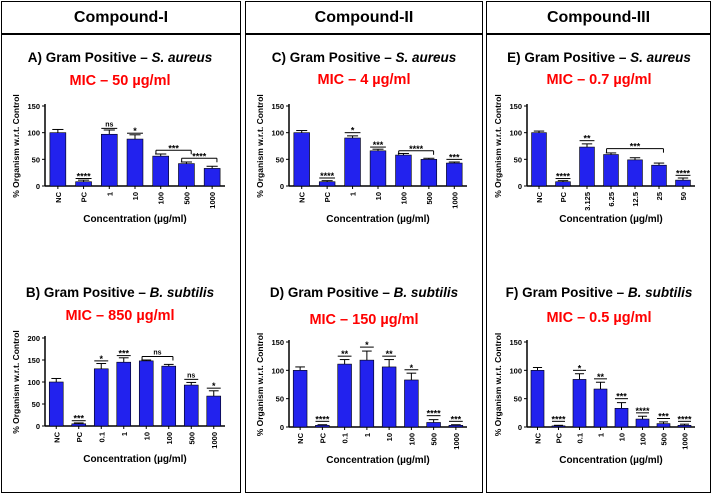  Describe the element at coordinates (598, 318) in the screenshot. I see `mic-subtitle: MIC – 0.5 µg/ml` at that location.